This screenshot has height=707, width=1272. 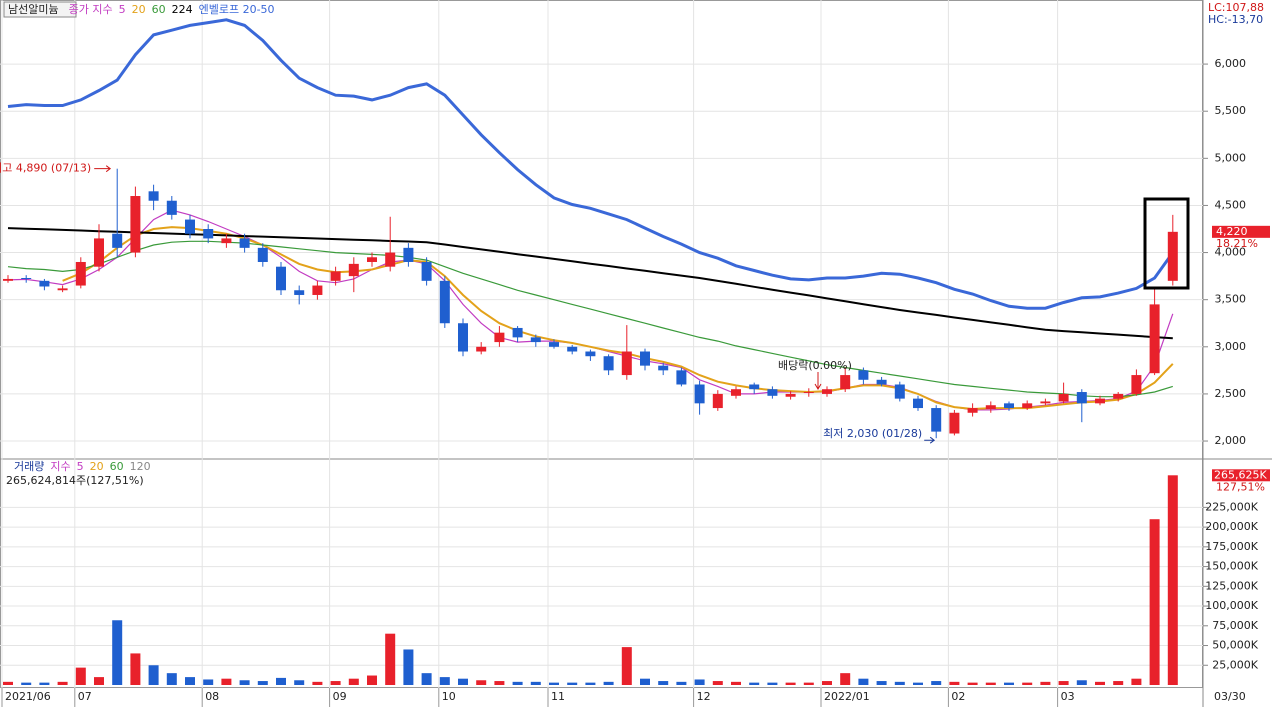 I want to click on y-tick-label: 75,000K, so click(x=1235, y=625).